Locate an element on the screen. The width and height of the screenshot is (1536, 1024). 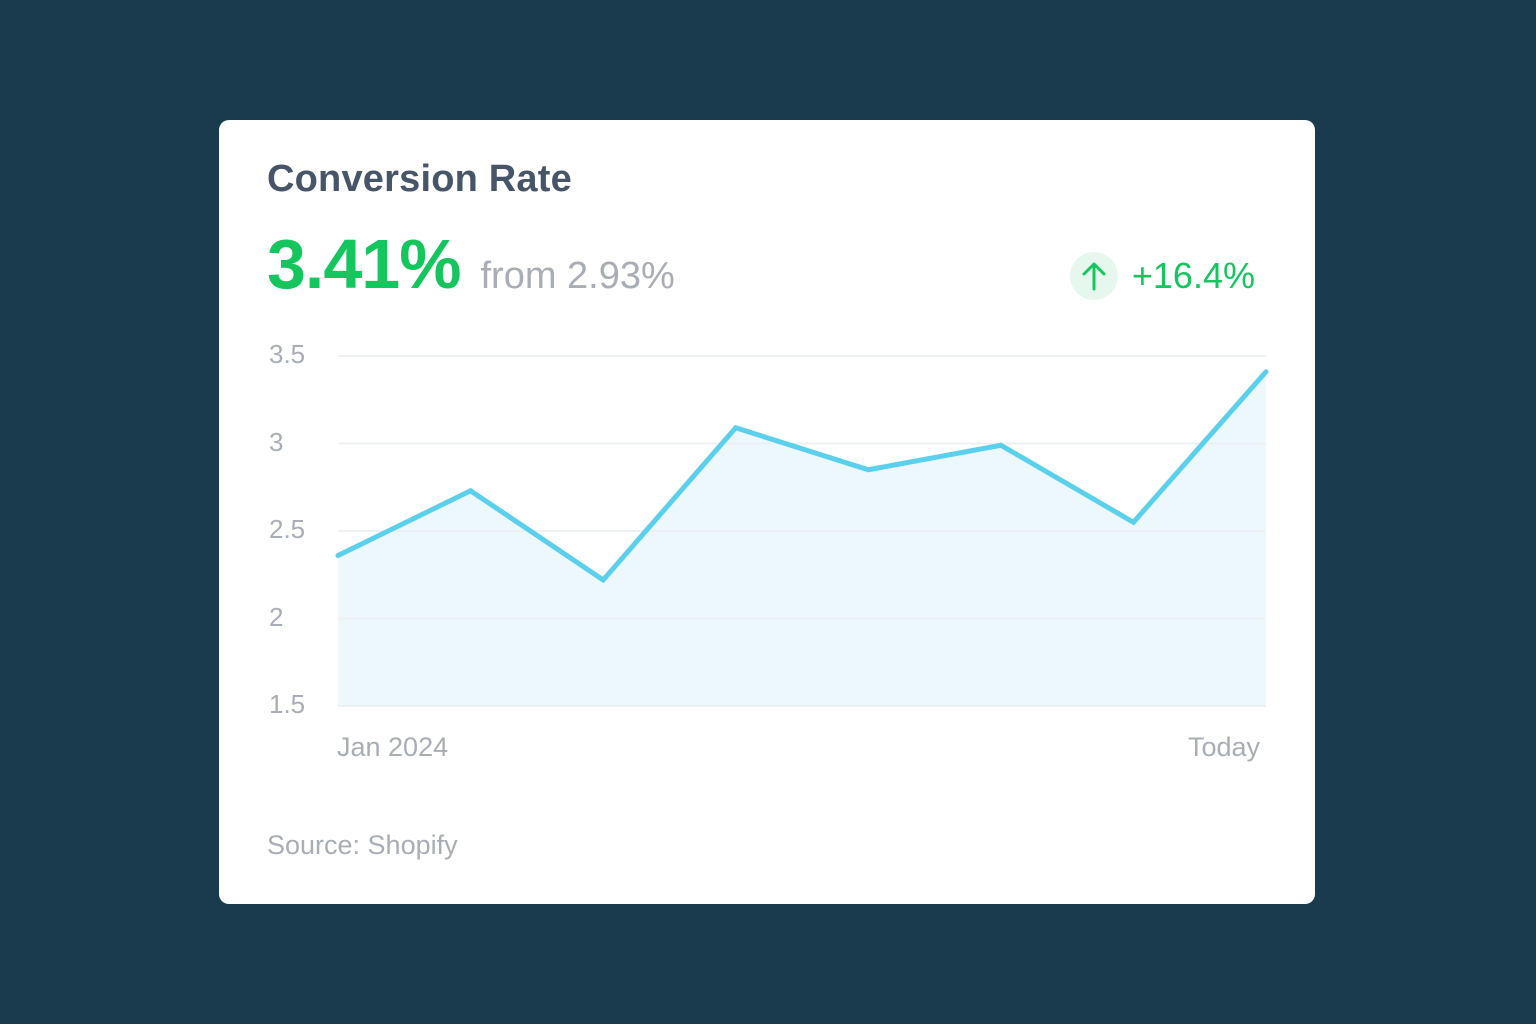
y-tick-label: 3 is located at coordinates (276, 441).